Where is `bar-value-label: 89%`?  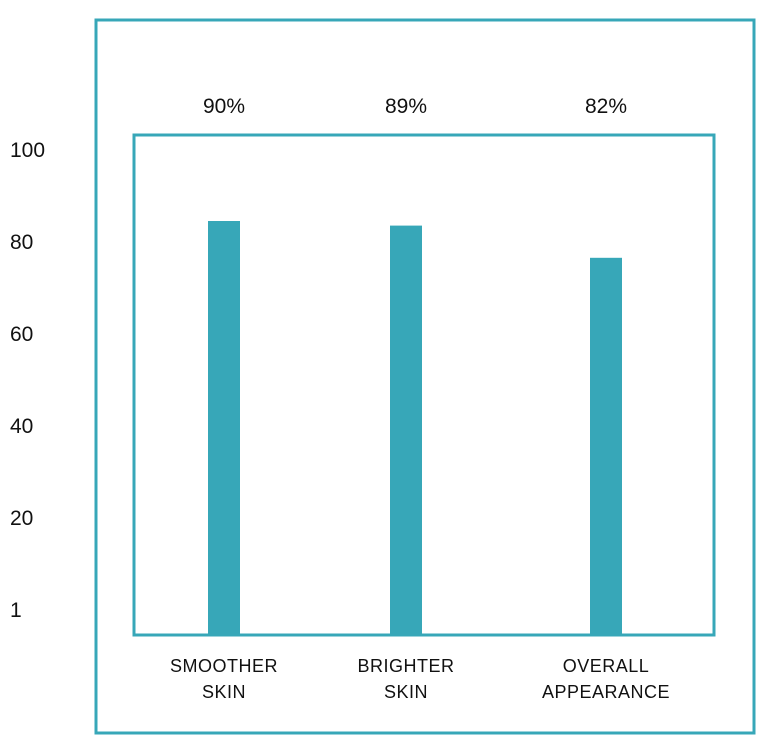 bar-value-label: 89% is located at coordinates (406, 106).